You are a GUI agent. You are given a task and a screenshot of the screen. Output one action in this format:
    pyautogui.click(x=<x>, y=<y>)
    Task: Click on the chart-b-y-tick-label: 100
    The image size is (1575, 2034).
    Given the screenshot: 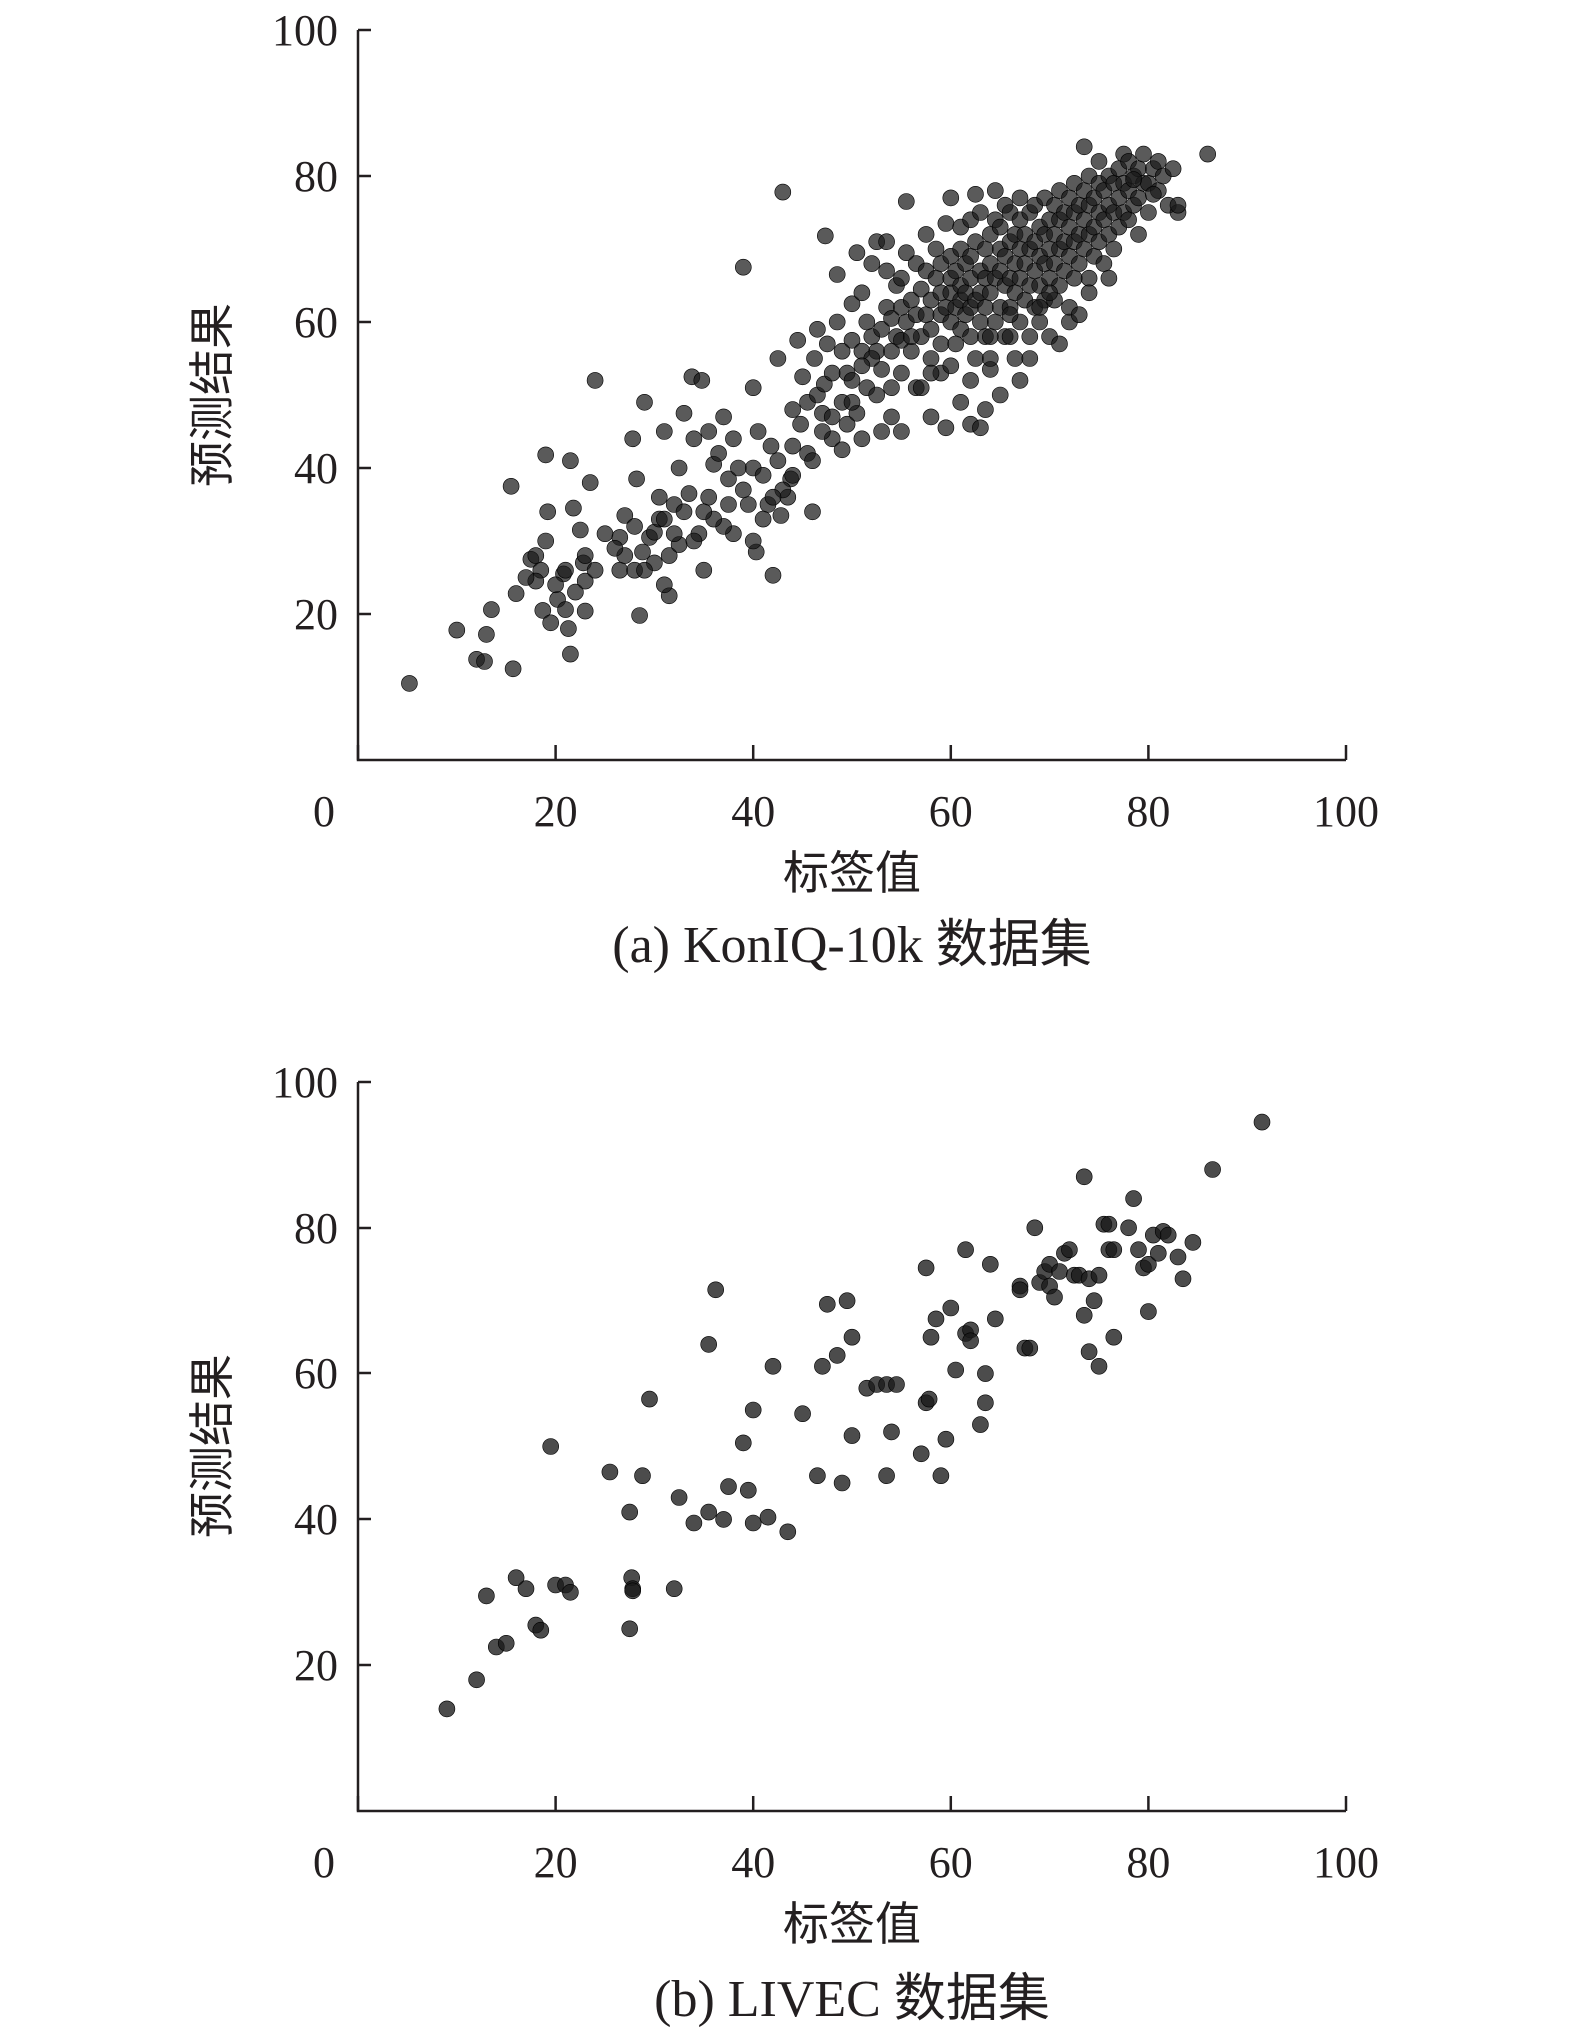 What is the action you would take?
    pyautogui.click(x=305, y=1082)
    